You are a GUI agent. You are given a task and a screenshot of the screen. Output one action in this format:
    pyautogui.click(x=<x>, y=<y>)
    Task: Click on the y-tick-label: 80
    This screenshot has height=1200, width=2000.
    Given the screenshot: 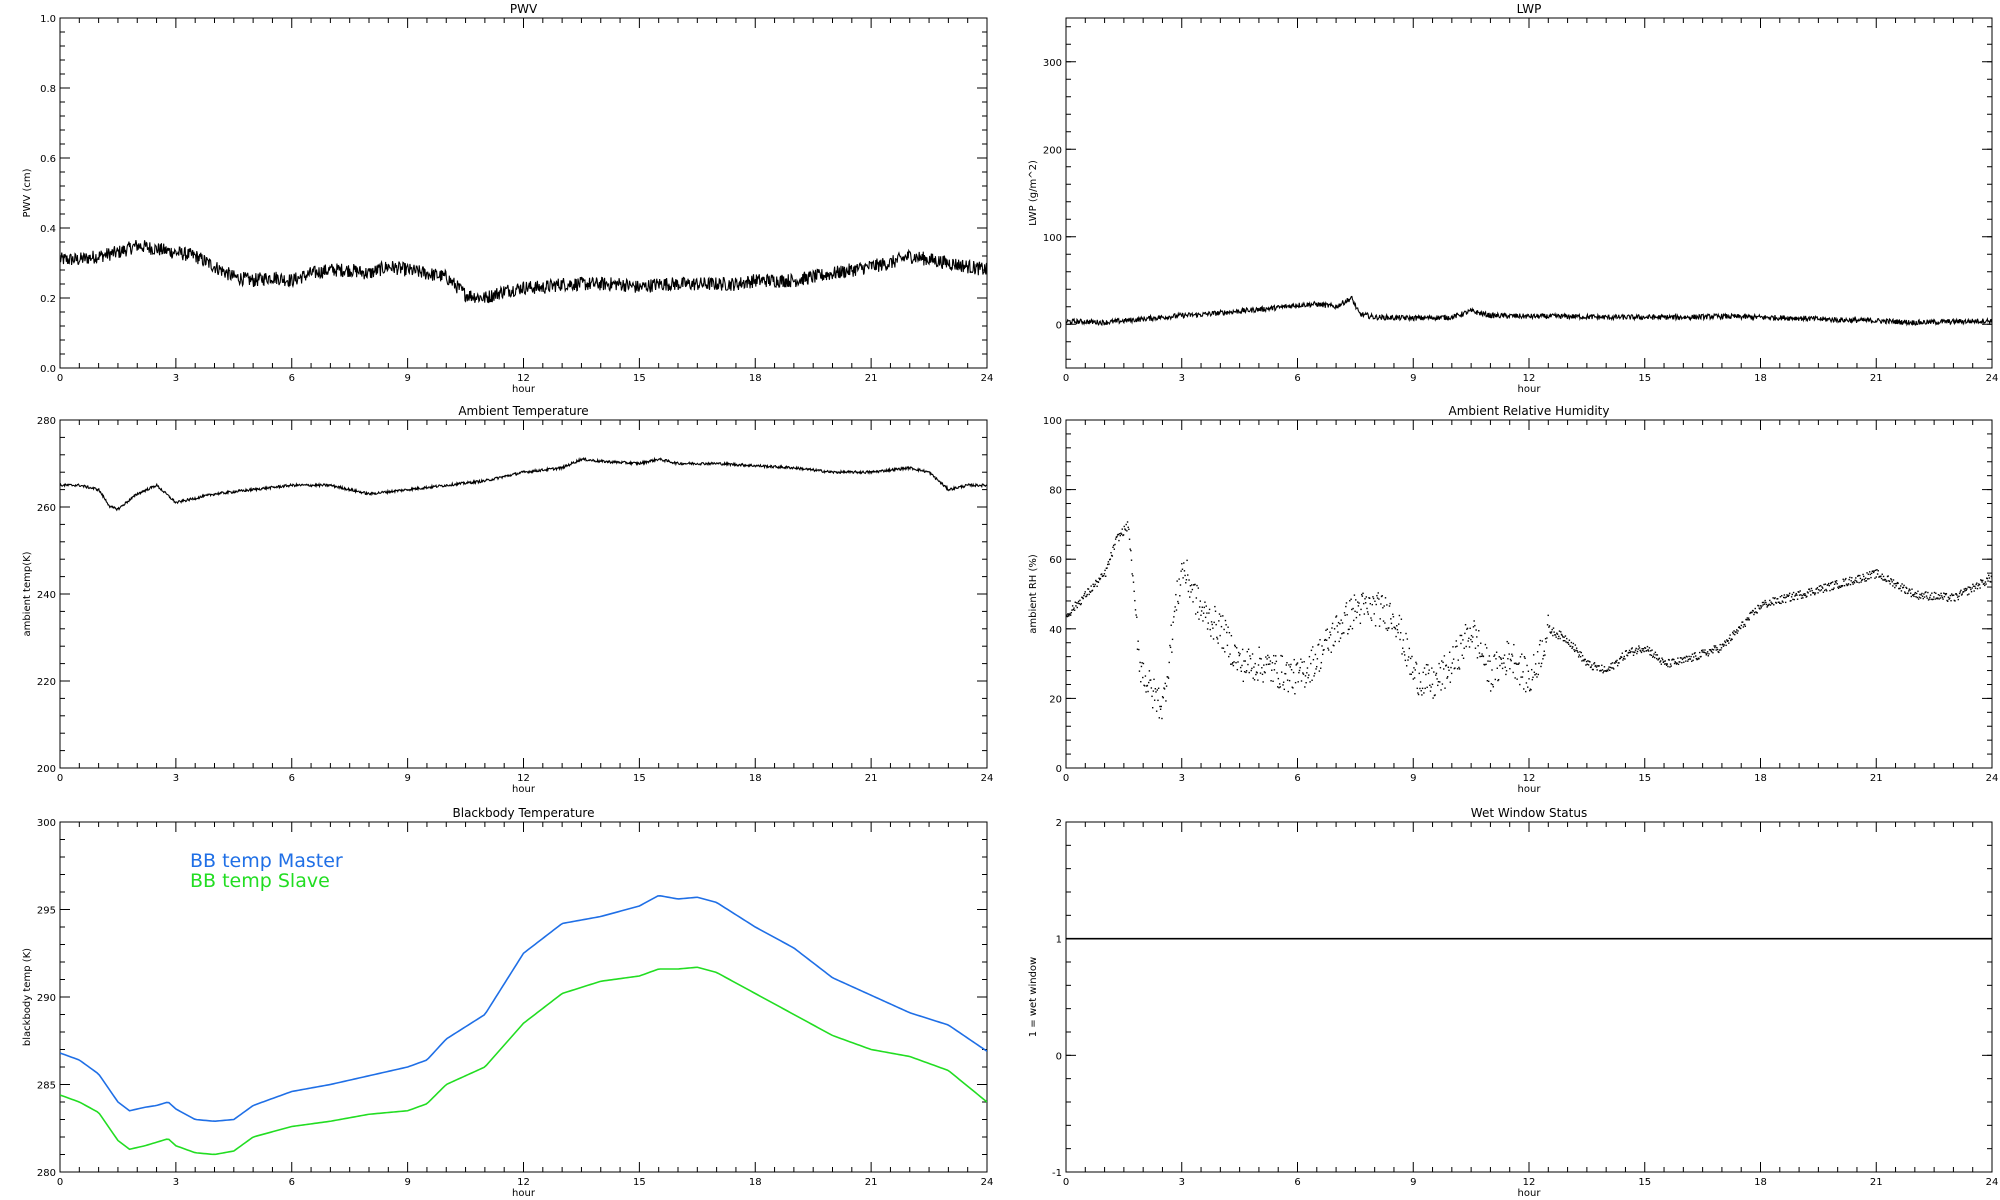 What is the action you would take?
    pyautogui.click(x=1055, y=491)
    